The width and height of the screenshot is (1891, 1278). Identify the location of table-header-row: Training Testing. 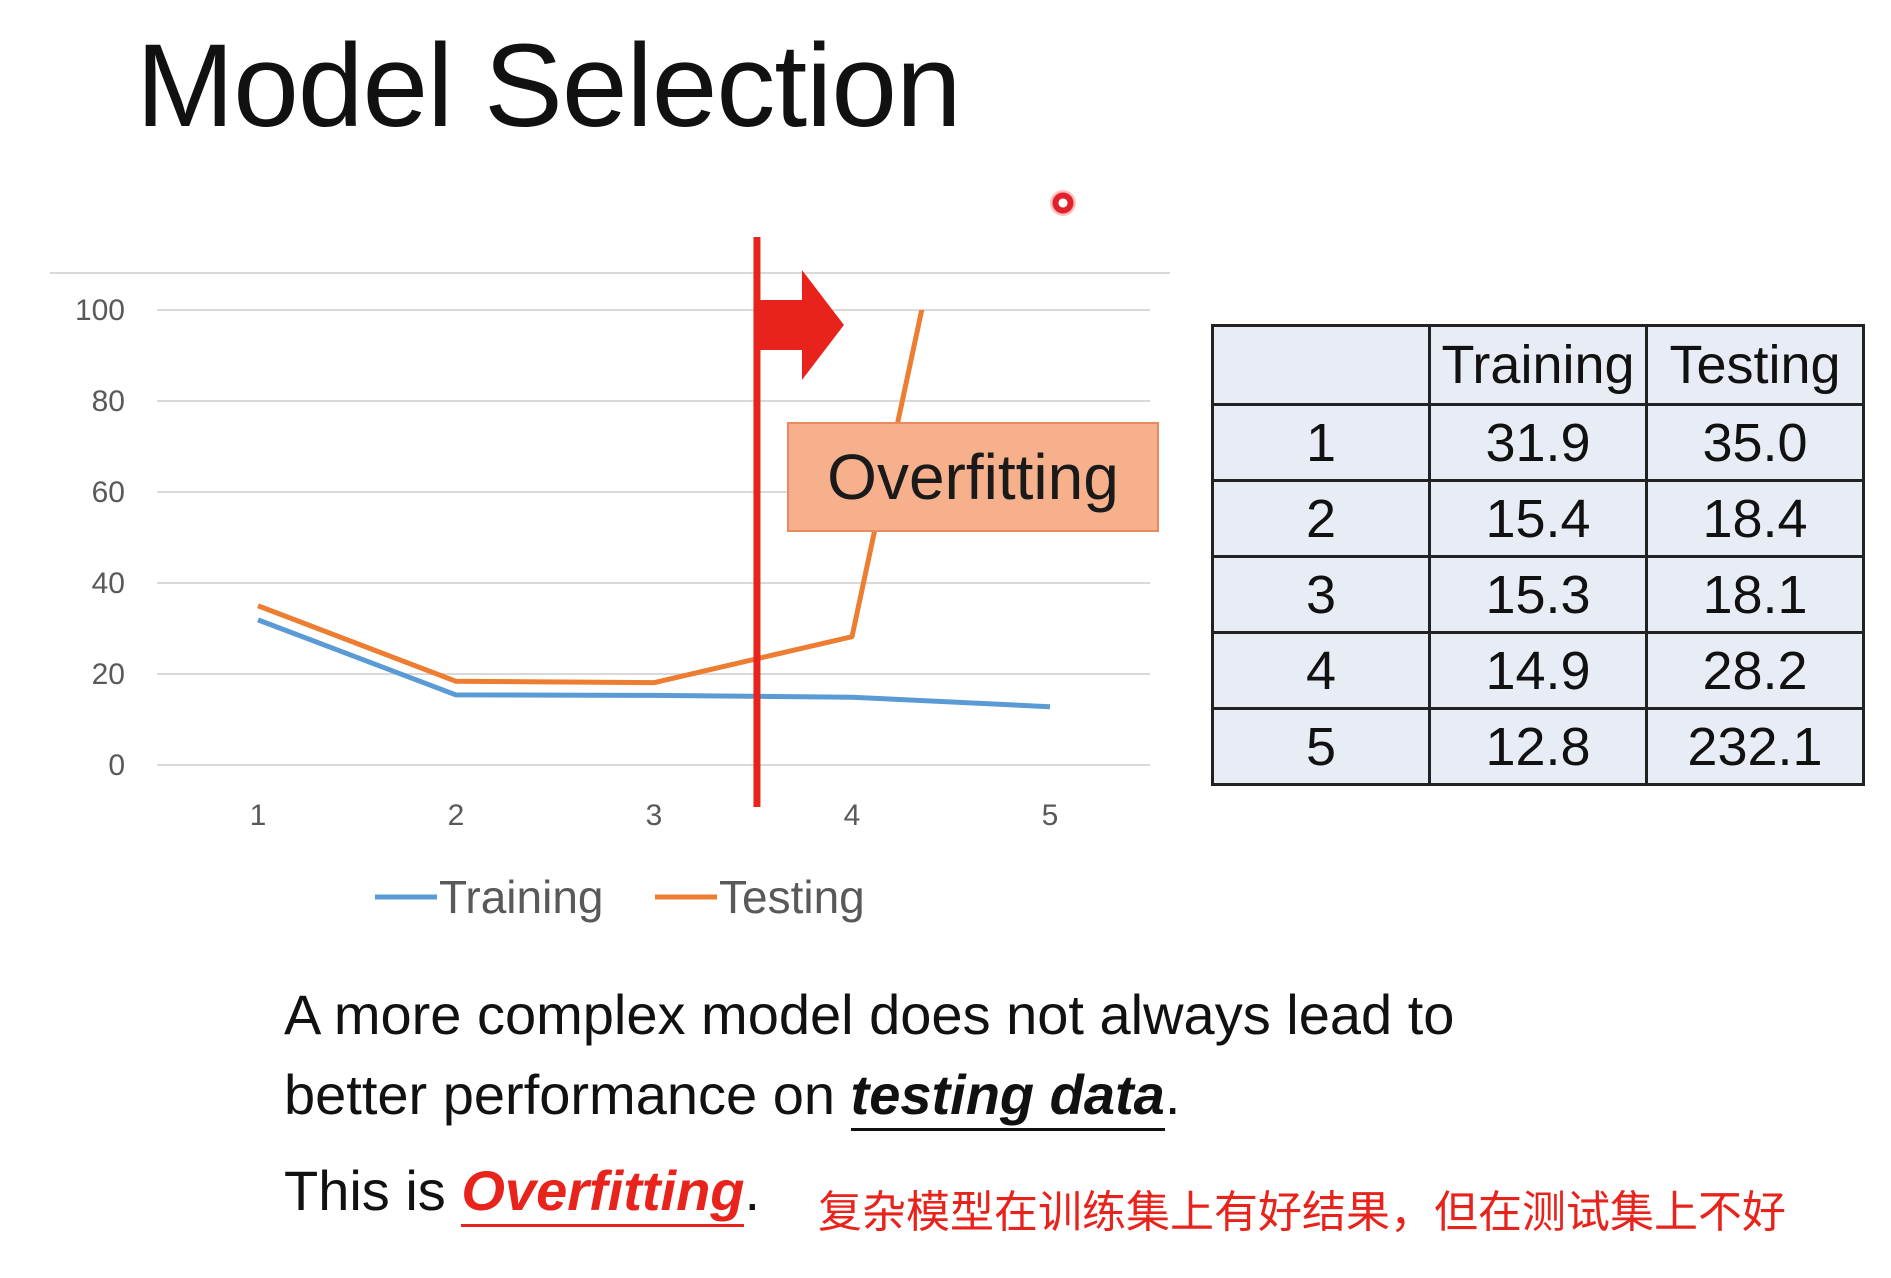
(1538, 365).